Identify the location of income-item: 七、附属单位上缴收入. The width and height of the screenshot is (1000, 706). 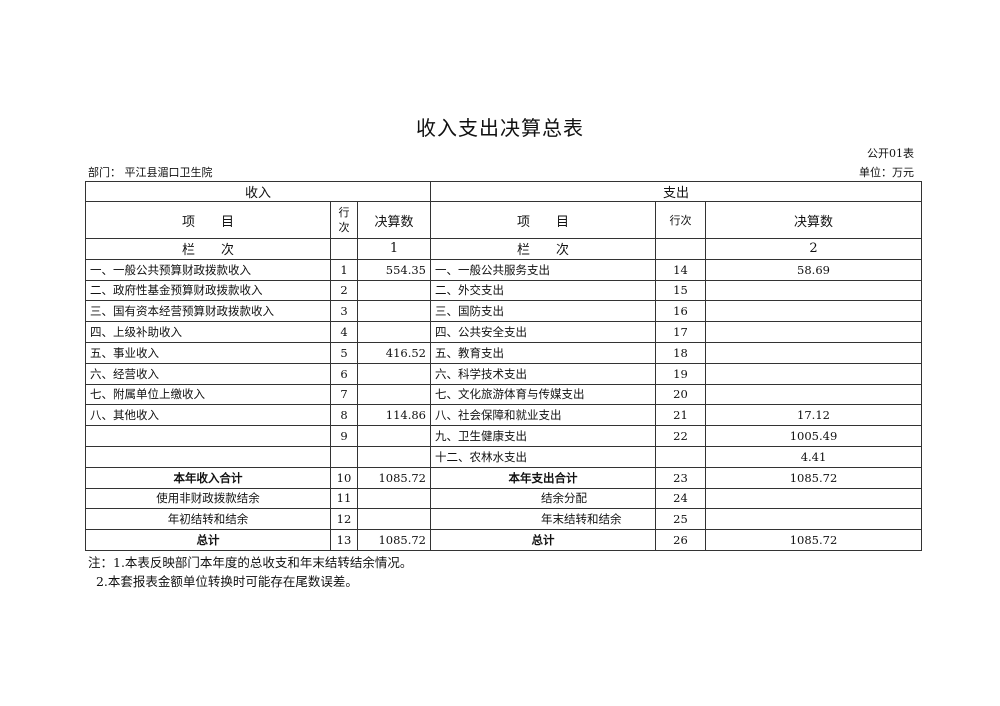
(208, 394).